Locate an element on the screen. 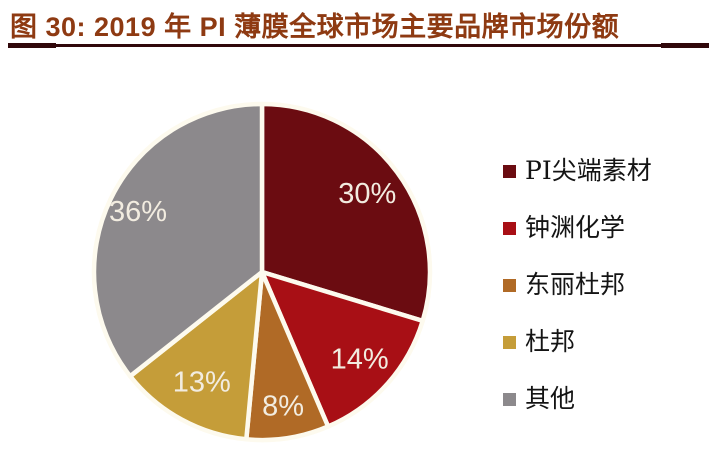 The width and height of the screenshot is (716, 471). slice-label-1: 14% is located at coordinates (360, 360).